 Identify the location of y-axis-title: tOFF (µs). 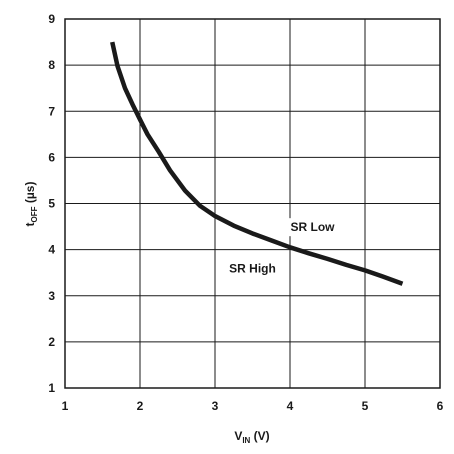
(31, 204).